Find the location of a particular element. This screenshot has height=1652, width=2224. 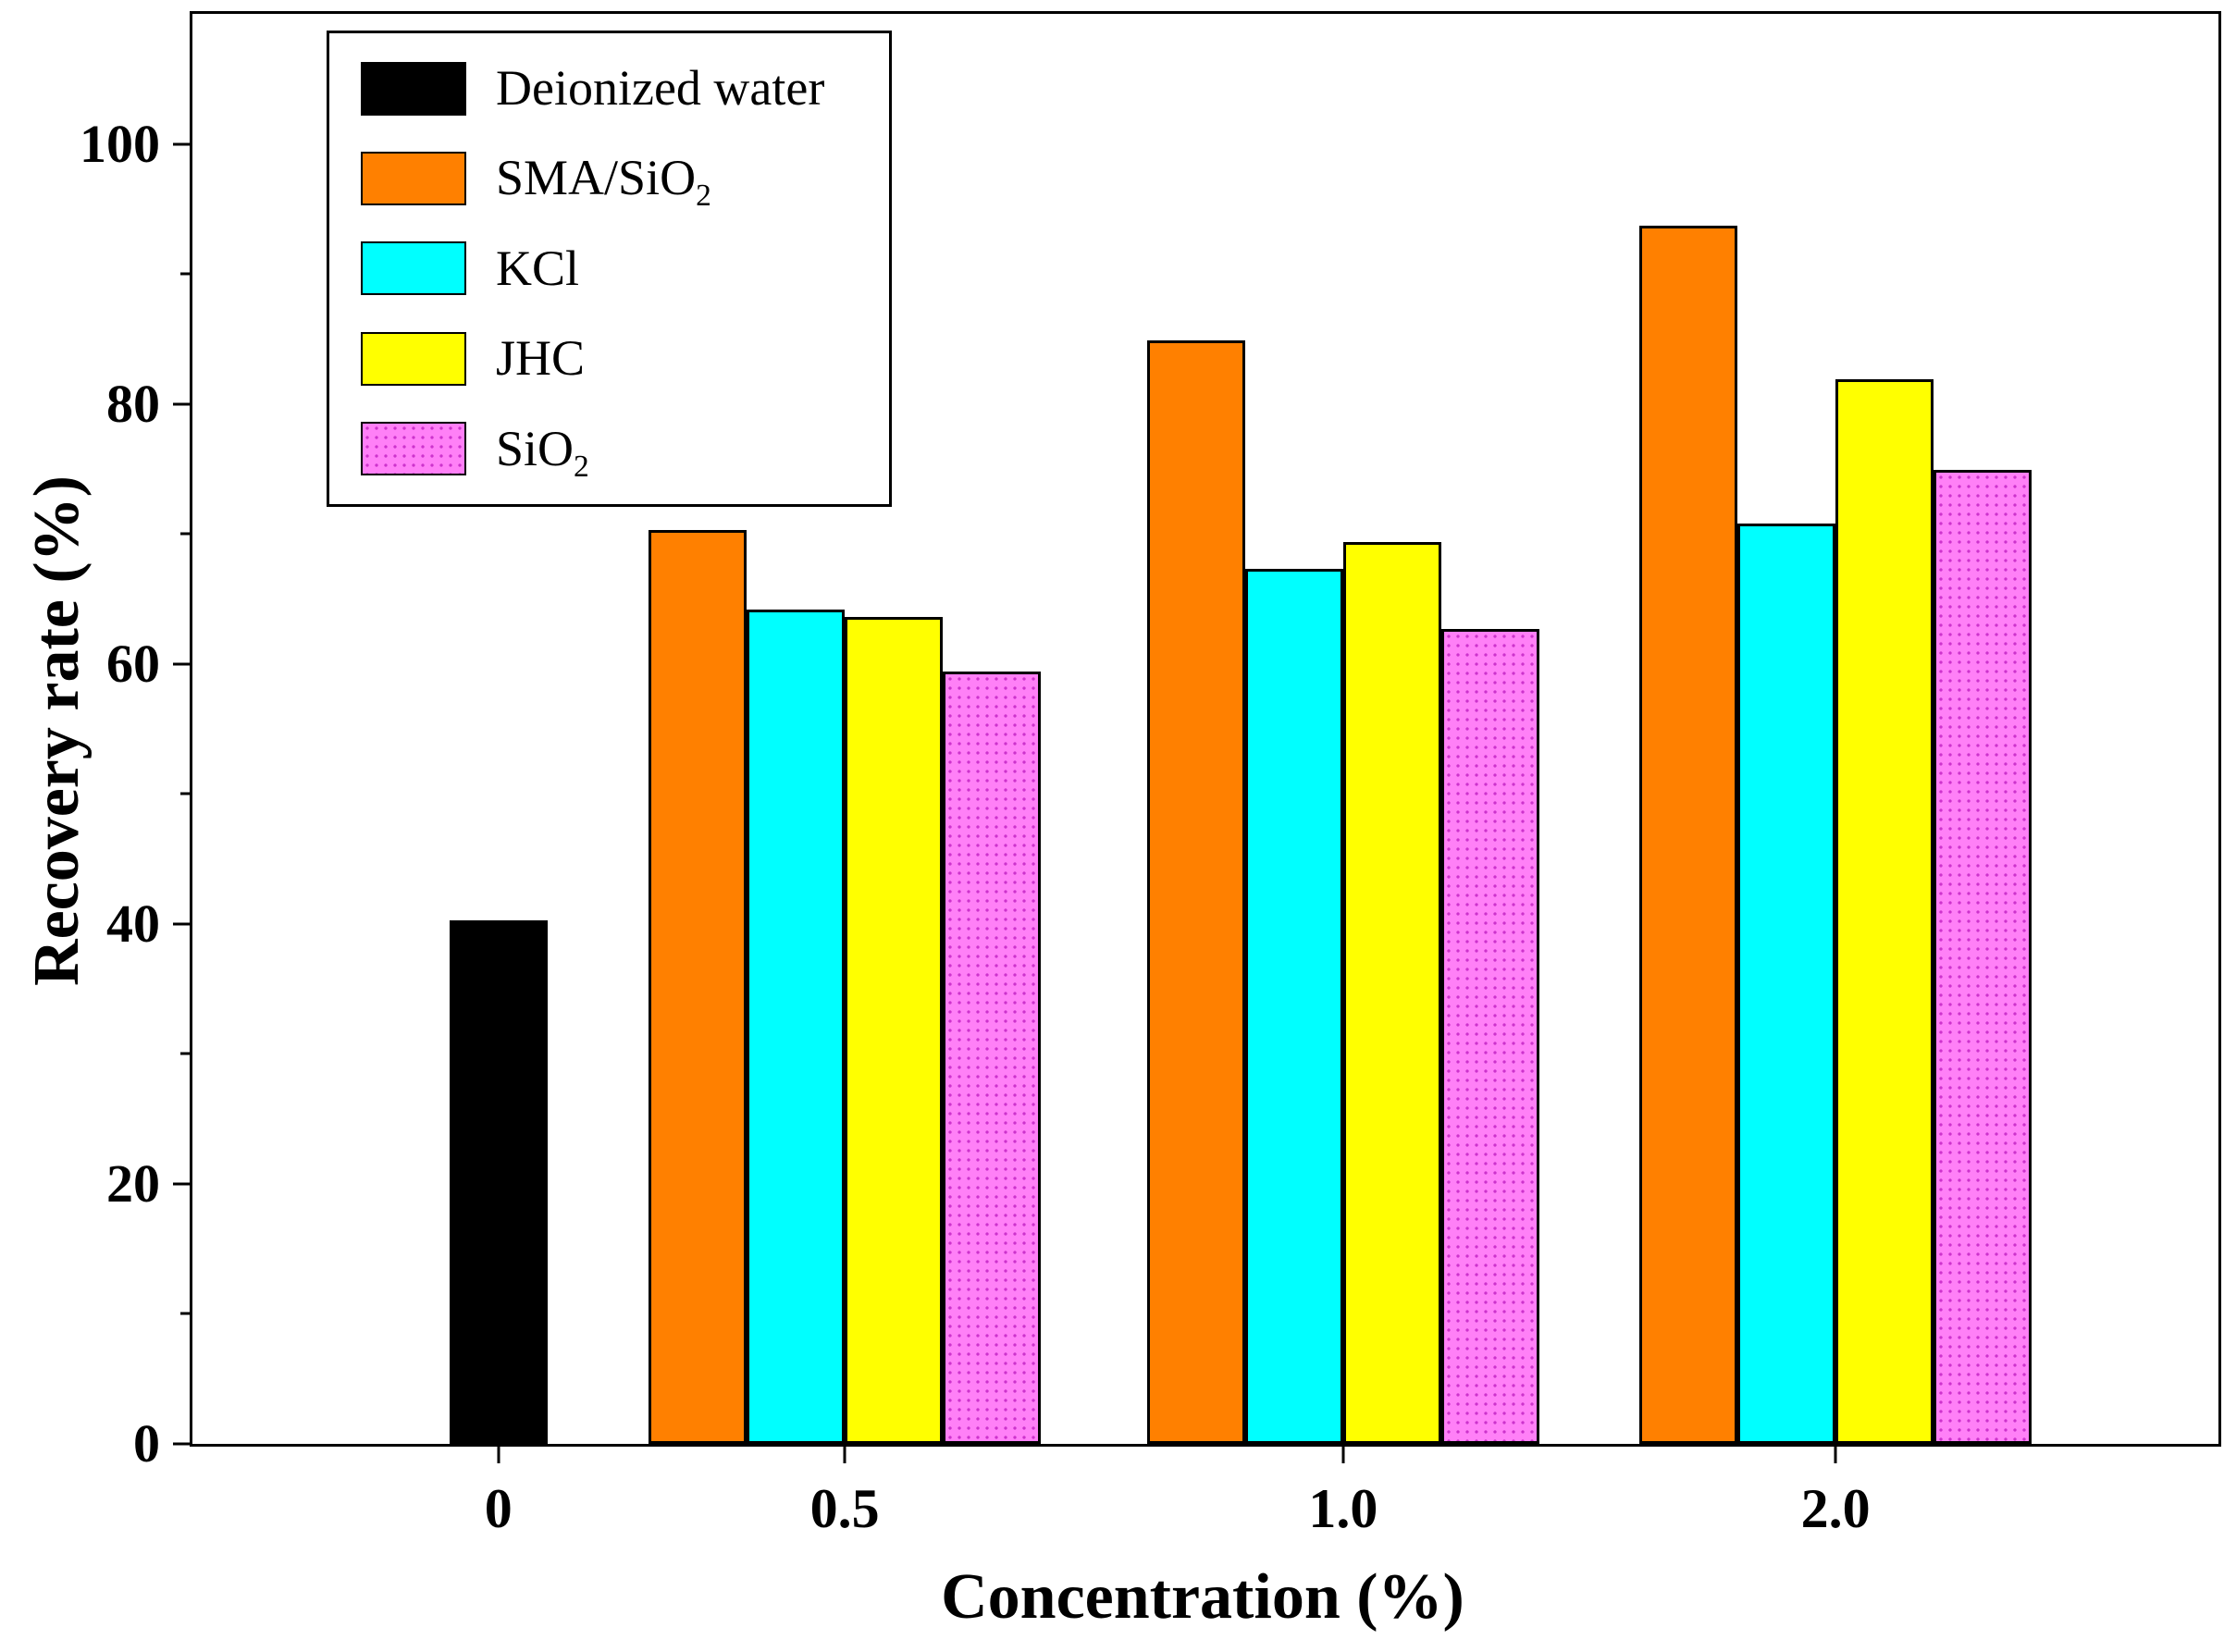

x-axis-tick-label: 2.0 is located at coordinates (1835, 1508).